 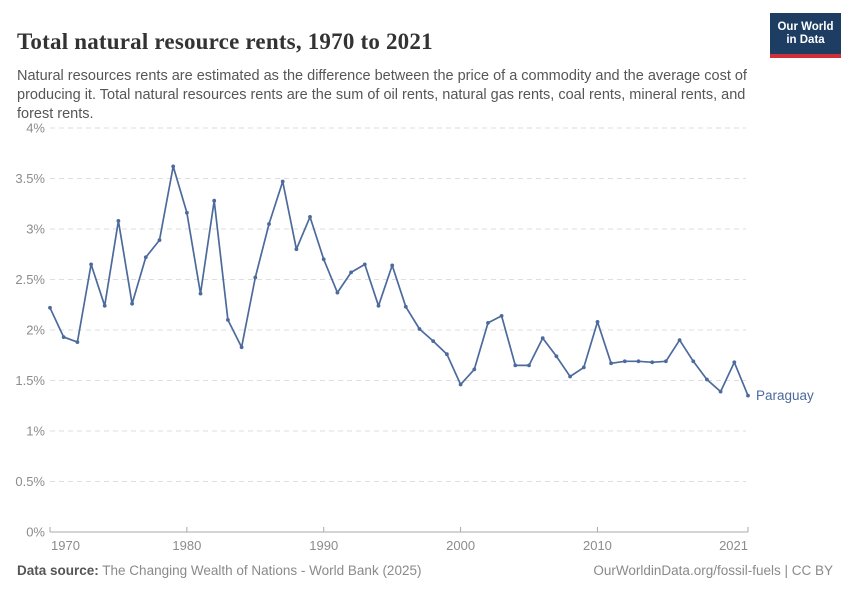 What do you see at coordinates (30, 279) in the screenshot?
I see `y-axis-tick-label: 2.5%` at bounding box center [30, 279].